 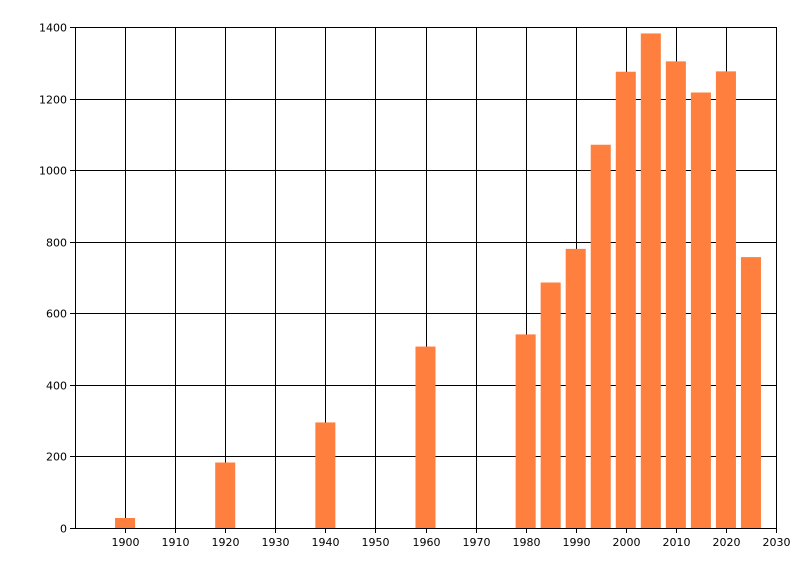 What do you see at coordinates (527, 542) in the screenshot?
I see `x-tick-label: 1980` at bounding box center [527, 542].